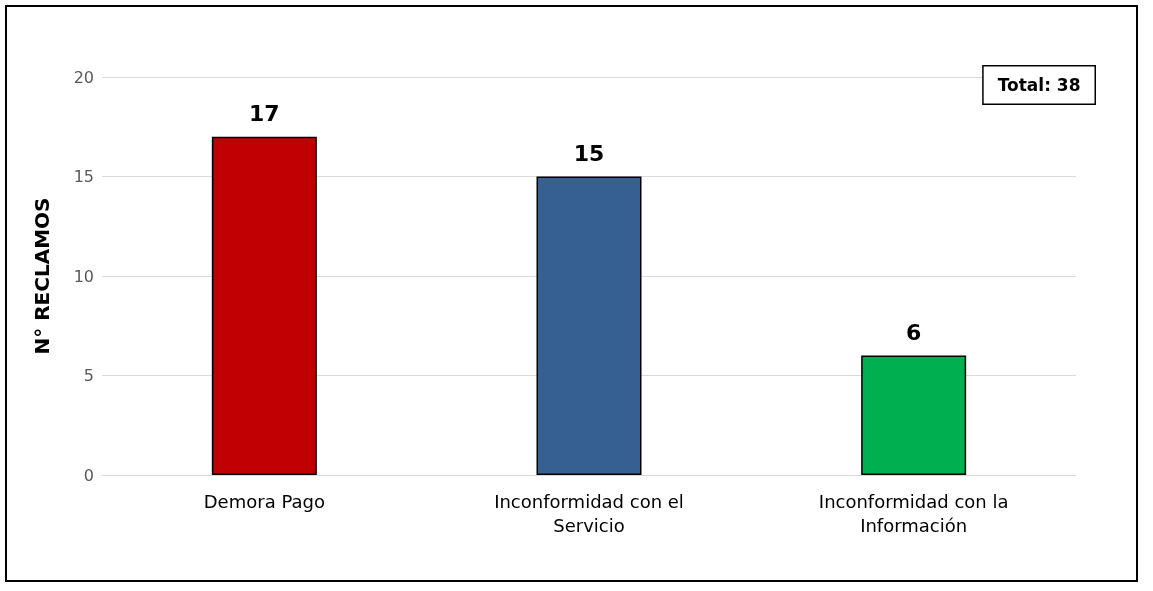 The height and width of the screenshot is (591, 1153). I want to click on data-label: 6, so click(914, 333).